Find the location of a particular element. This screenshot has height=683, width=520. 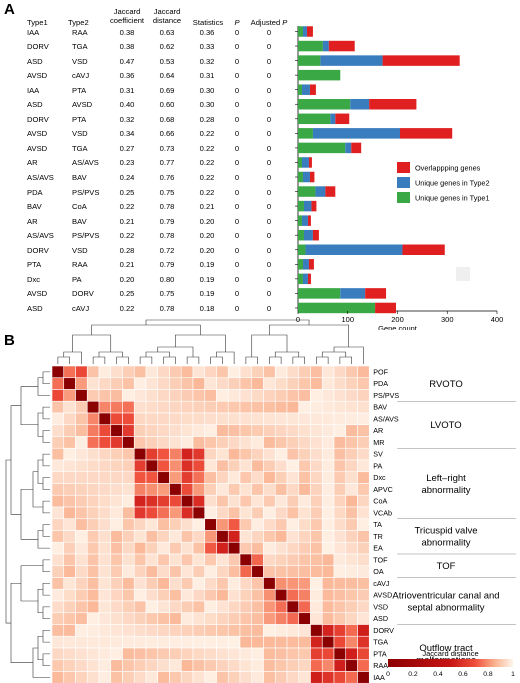

panel-label-a: A is located at coordinates (9, 9).